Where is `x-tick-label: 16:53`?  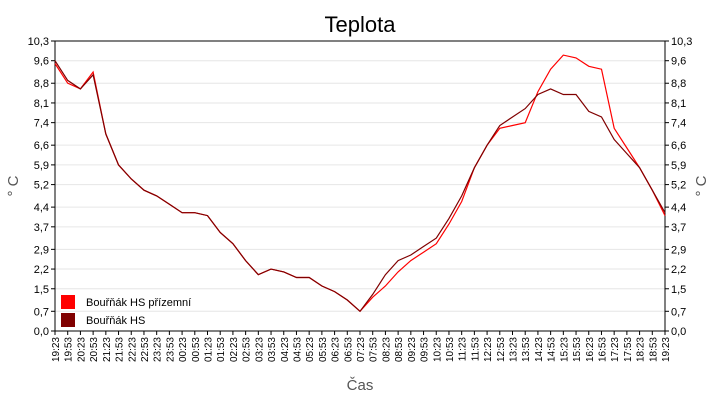
x-tick-label: 16:53 is located at coordinates (602, 349).